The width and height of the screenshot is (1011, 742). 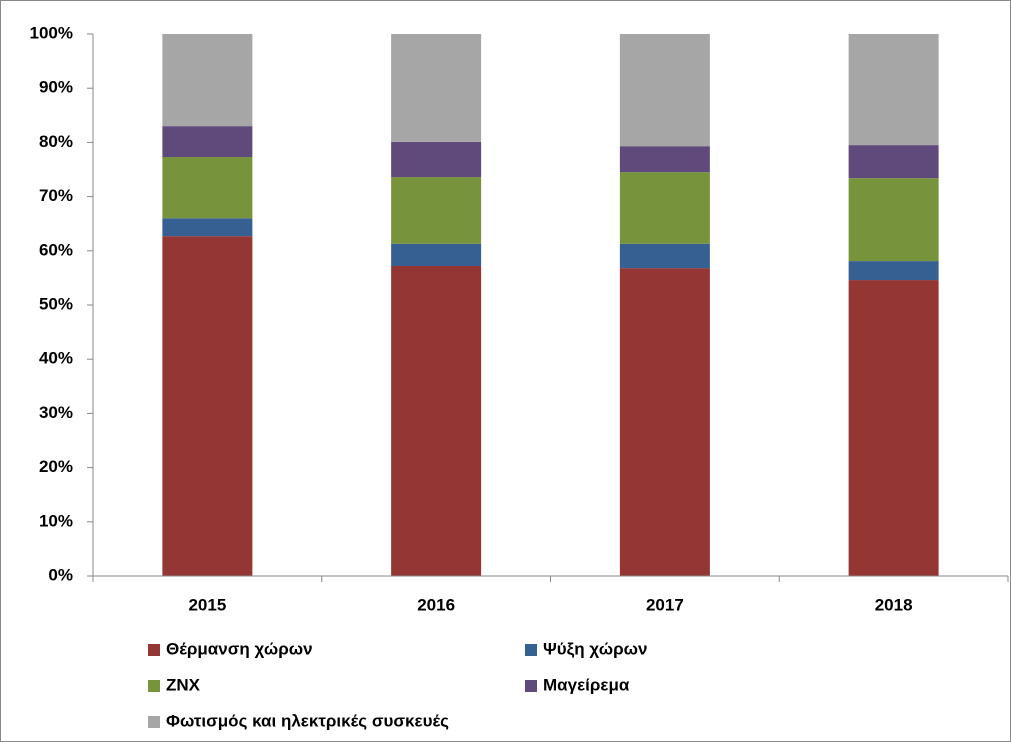 I want to click on x-tick-label: 2018, so click(x=894, y=604).